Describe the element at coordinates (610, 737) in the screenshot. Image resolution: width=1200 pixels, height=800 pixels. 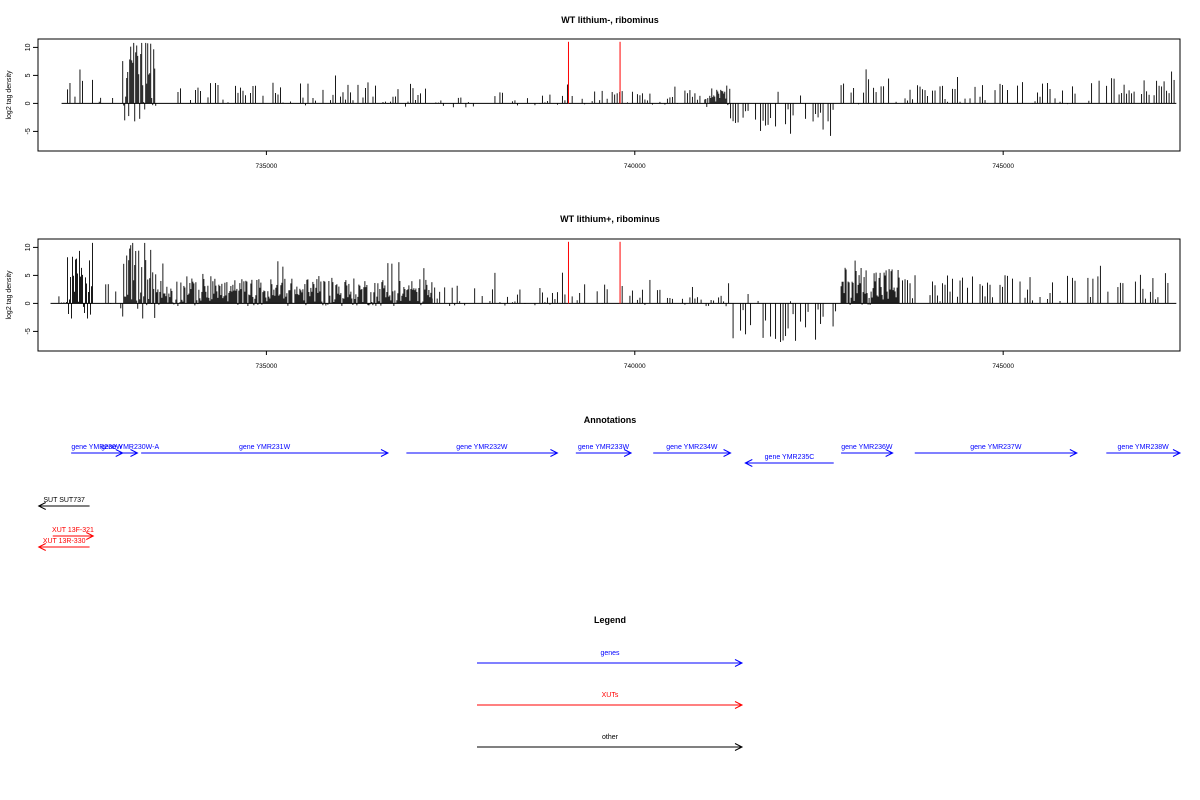
I see `legend-label: other` at that location.